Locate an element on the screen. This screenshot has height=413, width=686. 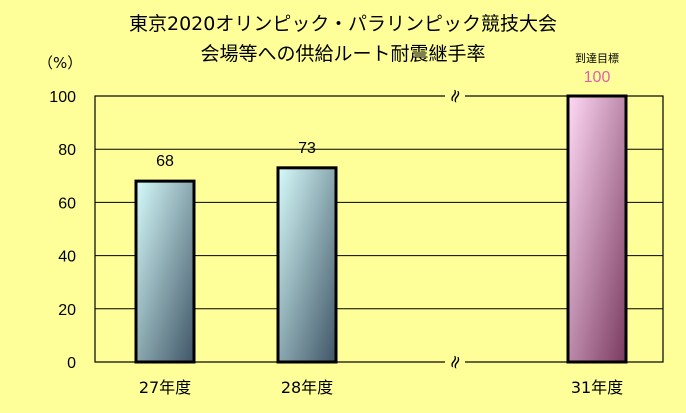
y-tick-label: 100 is located at coordinates (62, 97).